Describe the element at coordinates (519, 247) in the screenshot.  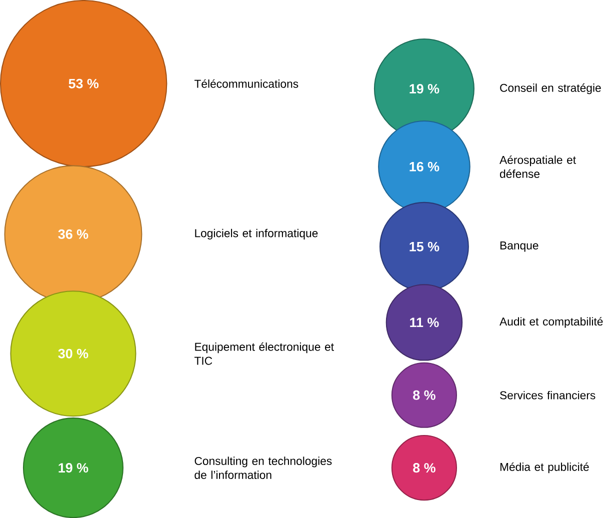
I see `category-label: Banque` at that location.